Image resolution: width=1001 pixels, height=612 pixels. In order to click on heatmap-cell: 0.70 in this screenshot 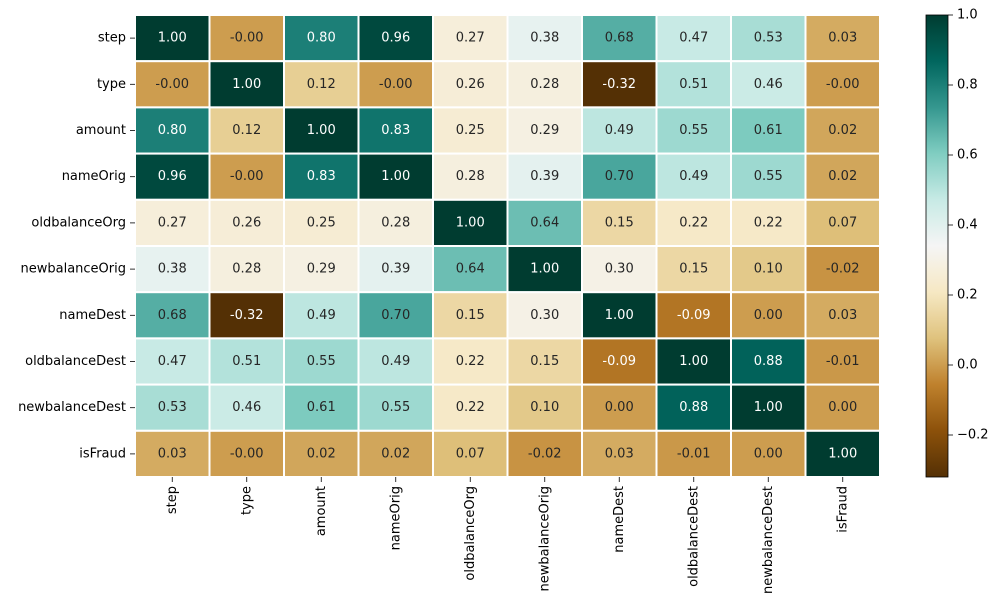, I will do `click(619, 176)`.